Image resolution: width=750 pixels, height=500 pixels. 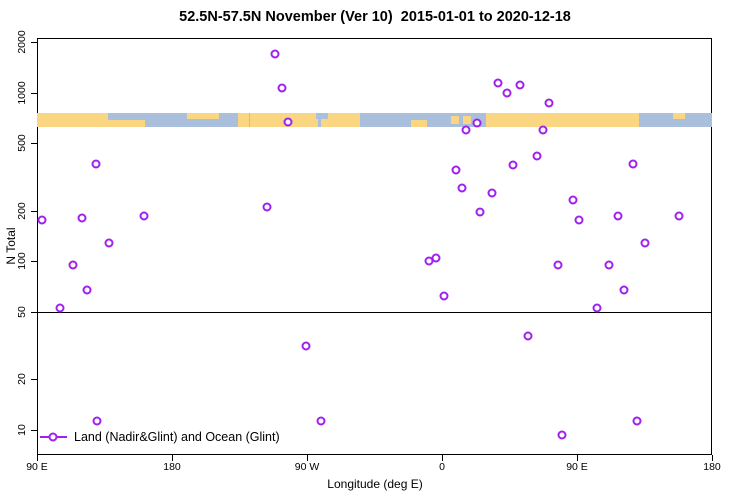 I want to click on y-tick-label: 2000, so click(x=22, y=42).